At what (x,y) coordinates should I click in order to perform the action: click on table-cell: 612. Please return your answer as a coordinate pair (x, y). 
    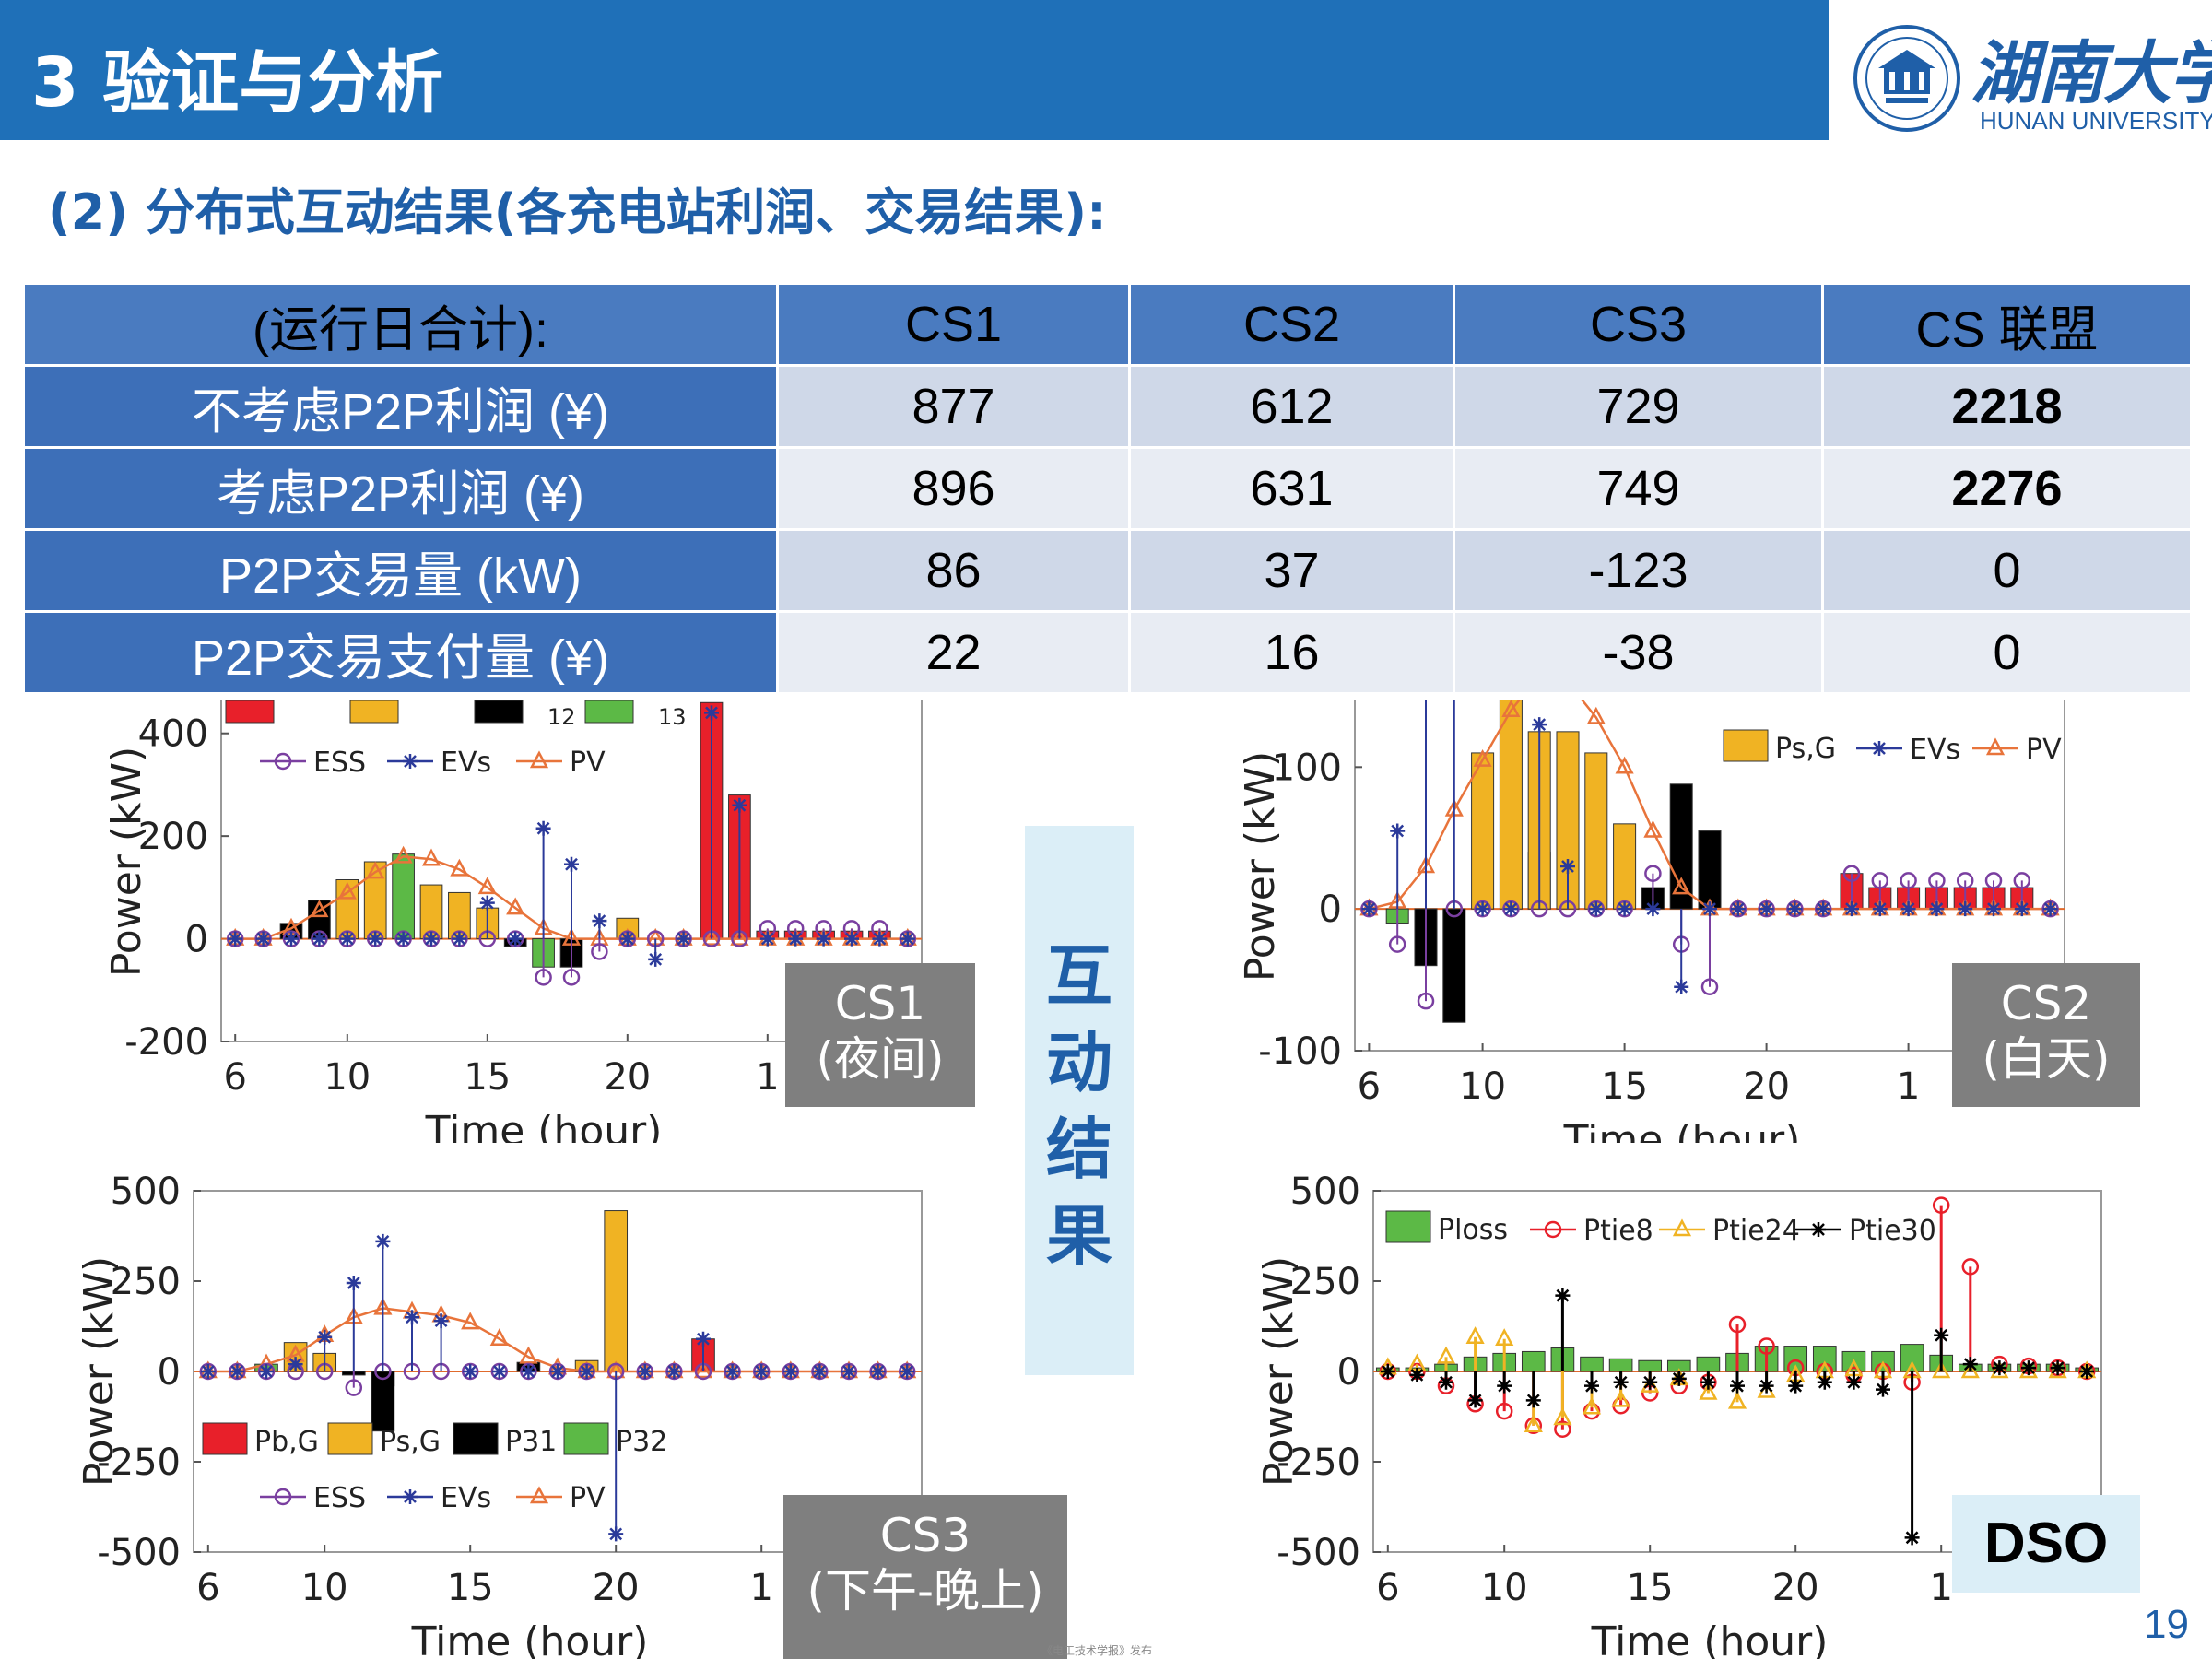
    Looking at the image, I should click on (1291, 406).